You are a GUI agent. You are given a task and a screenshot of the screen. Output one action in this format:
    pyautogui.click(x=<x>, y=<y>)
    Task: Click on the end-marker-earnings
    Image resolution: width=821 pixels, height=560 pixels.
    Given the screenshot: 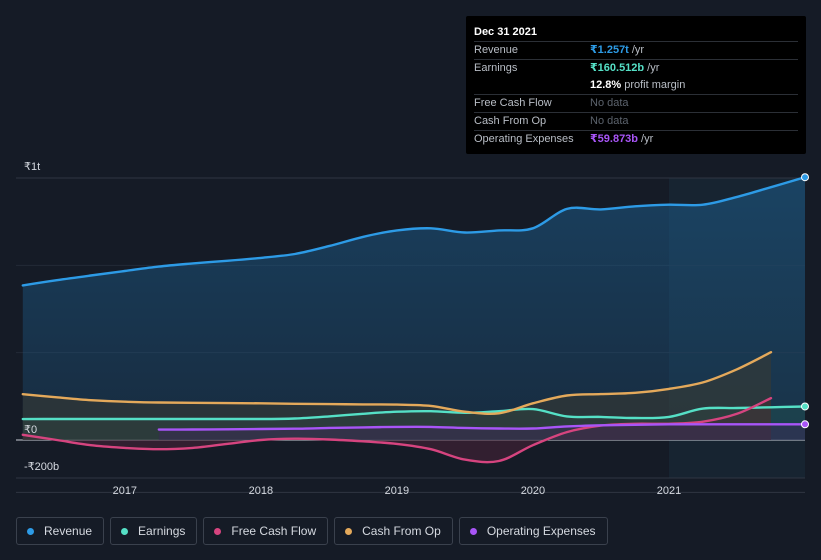 What is the action you would take?
    pyautogui.click(x=805, y=406)
    